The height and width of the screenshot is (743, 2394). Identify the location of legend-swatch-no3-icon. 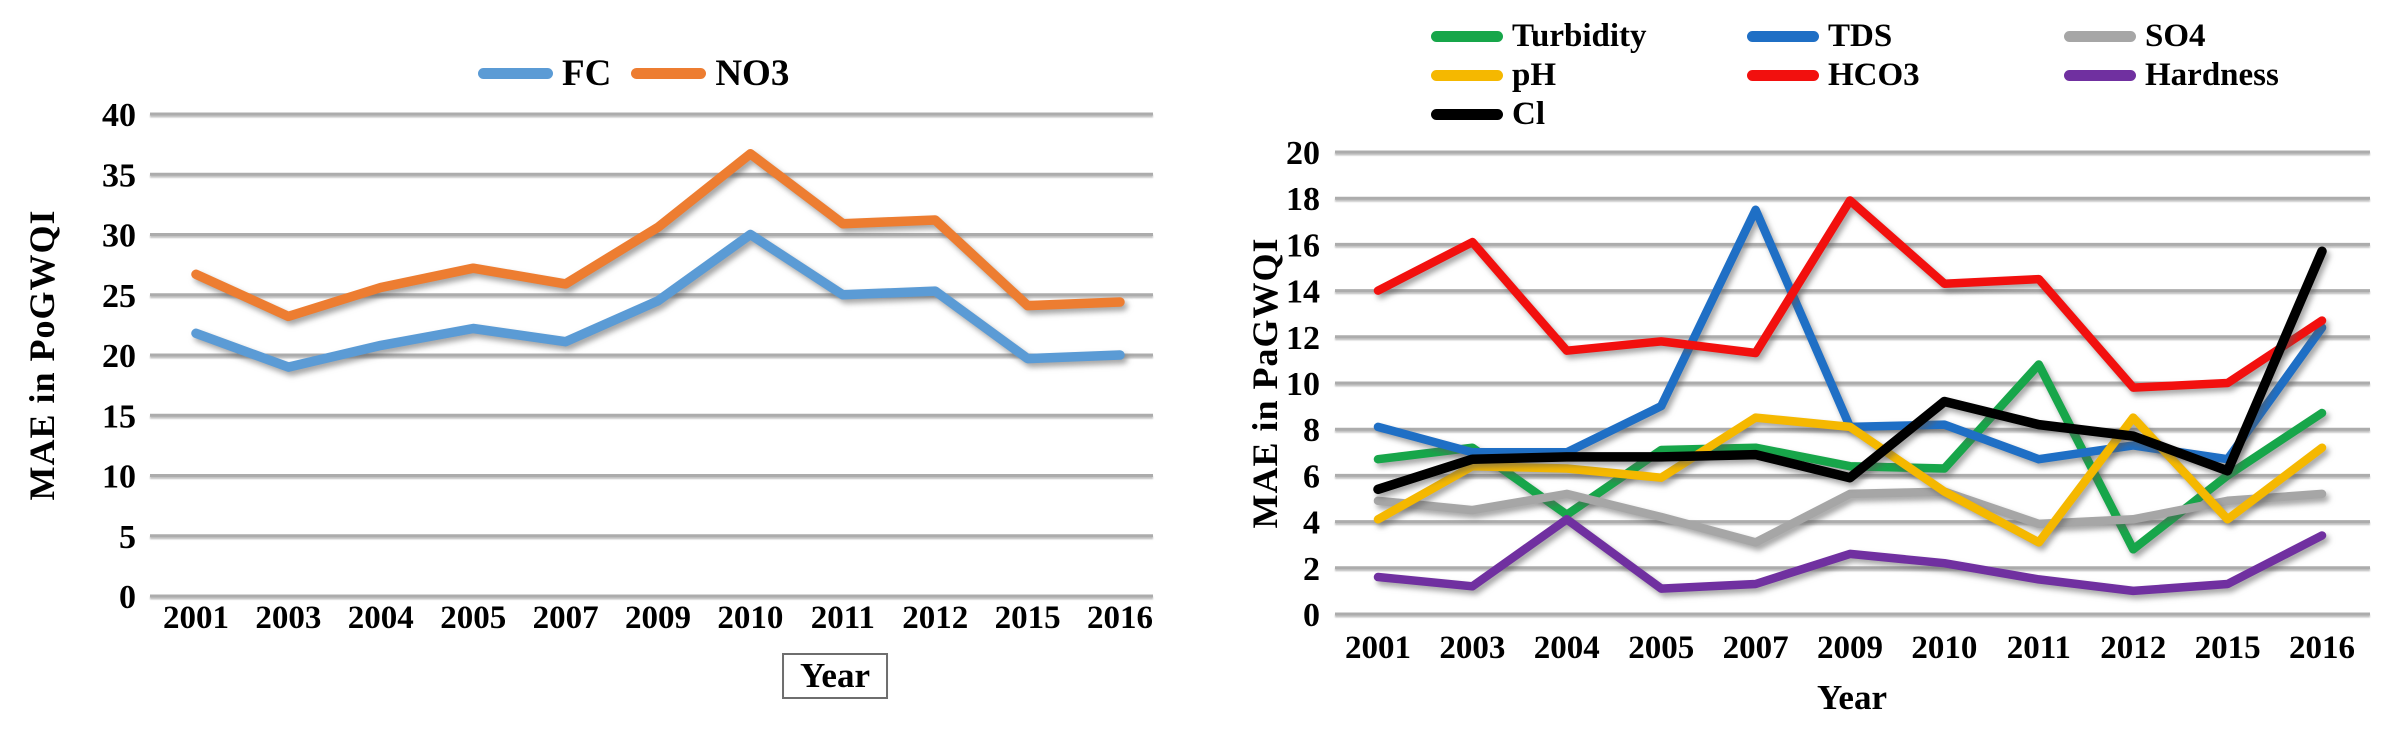
(669, 73).